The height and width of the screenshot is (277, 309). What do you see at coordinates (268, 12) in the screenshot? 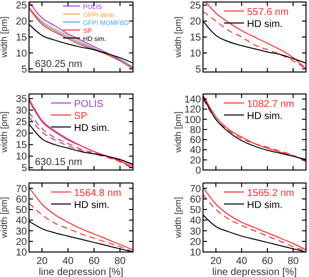
I see `legend-label: 557.6 nm` at bounding box center [268, 12].